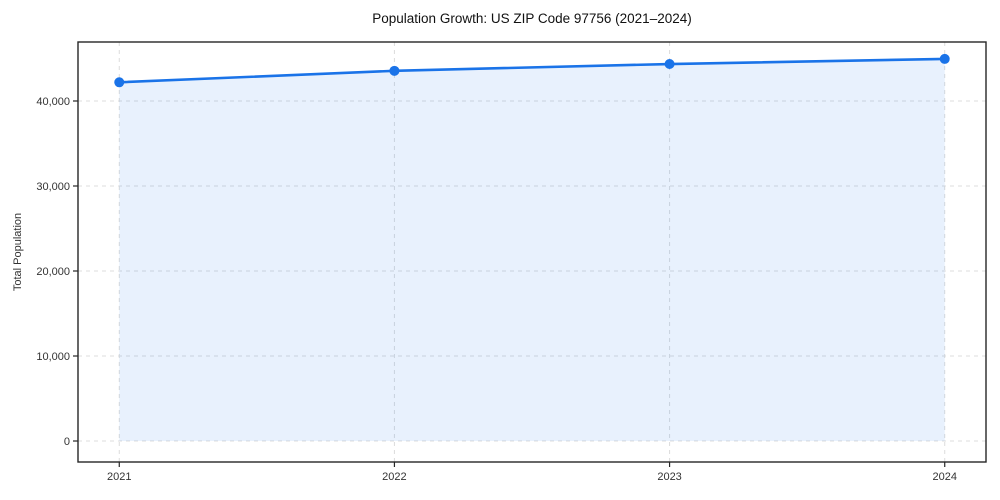 This screenshot has width=1000, height=500. What do you see at coordinates (53, 102) in the screenshot?
I see `y-tick-label: 40,000` at bounding box center [53, 102].